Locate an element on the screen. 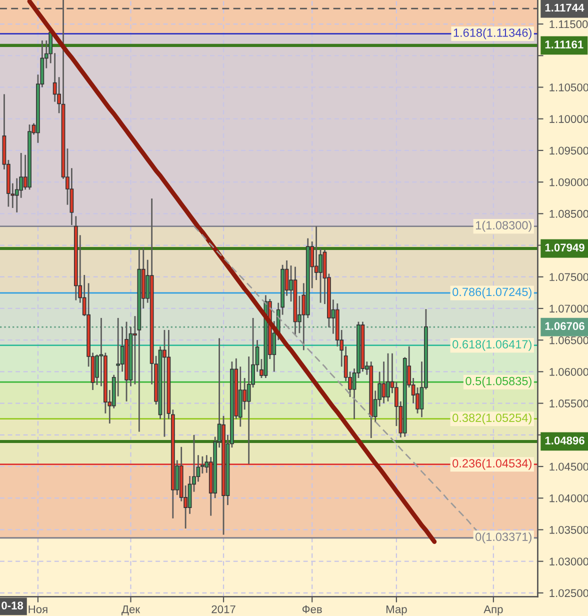 This screenshot has height=616, width=588. ref-line-label: 1.04896 is located at coordinates (564, 440).